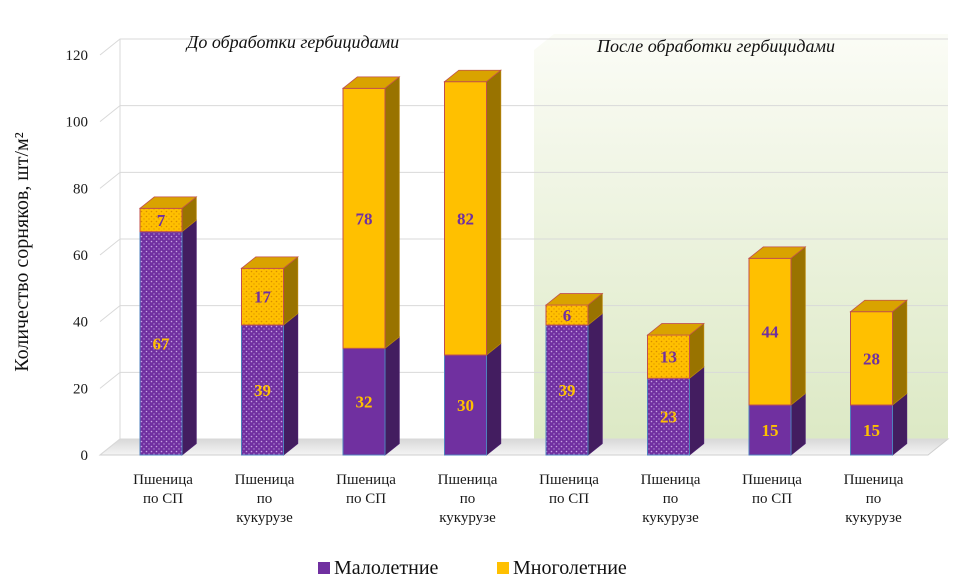 This screenshot has height=583, width=957. I want to click on data-label: 23, so click(668, 417).